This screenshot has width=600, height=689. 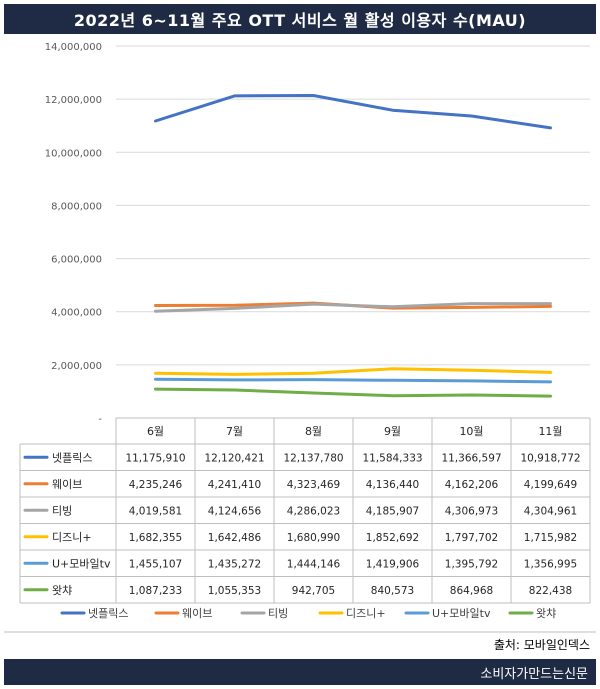 What do you see at coordinates (234, 458) in the screenshot?
I see `data-label: 12,120,421` at bounding box center [234, 458].